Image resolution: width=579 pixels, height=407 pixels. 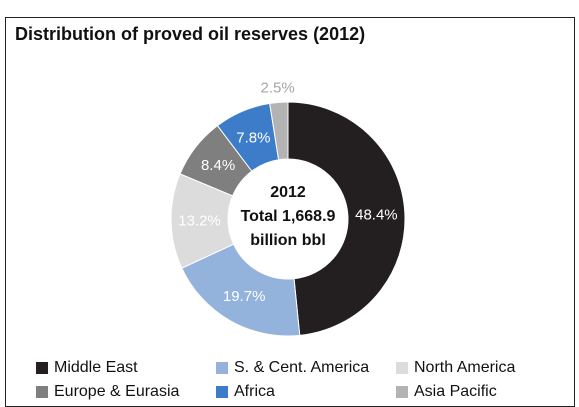 What do you see at coordinates (278, 87) in the screenshot?
I see `slice-label-5: 2.5%` at bounding box center [278, 87].